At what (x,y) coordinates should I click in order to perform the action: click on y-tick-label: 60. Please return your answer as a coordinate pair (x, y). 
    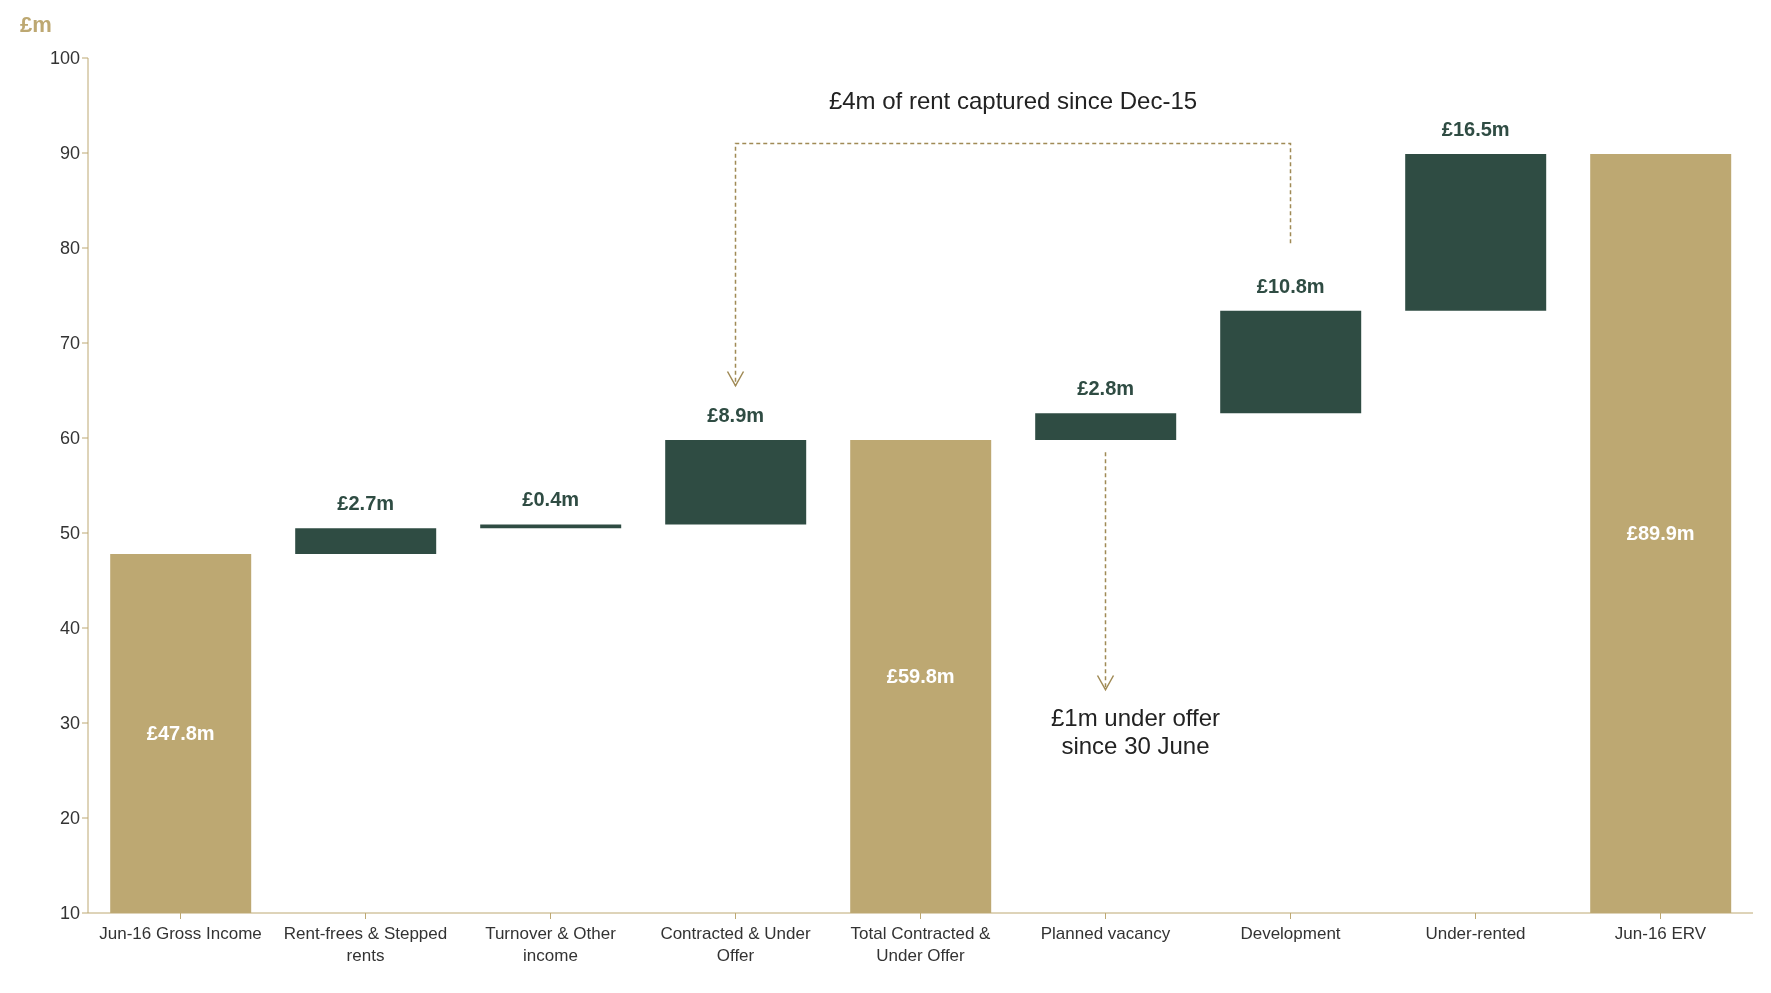
    Looking at the image, I should click on (69, 438).